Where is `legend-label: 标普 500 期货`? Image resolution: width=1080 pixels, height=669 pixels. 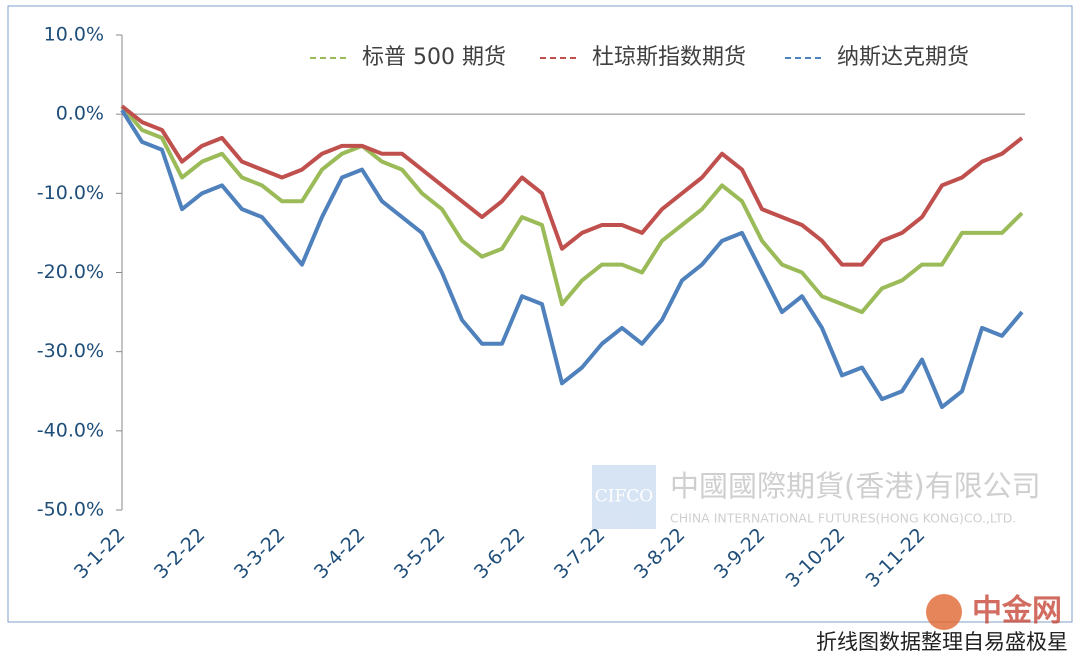 legend-label: 标普 500 期货 is located at coordinates (434, 57).